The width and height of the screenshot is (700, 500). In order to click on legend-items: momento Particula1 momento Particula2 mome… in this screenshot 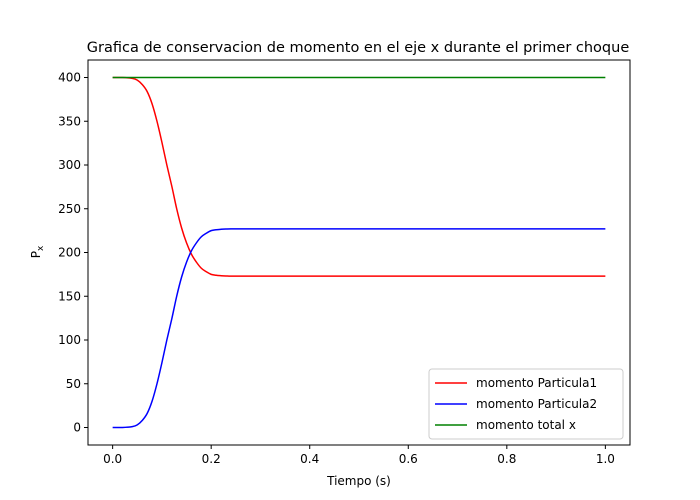, I will do `click(516, 404)`.